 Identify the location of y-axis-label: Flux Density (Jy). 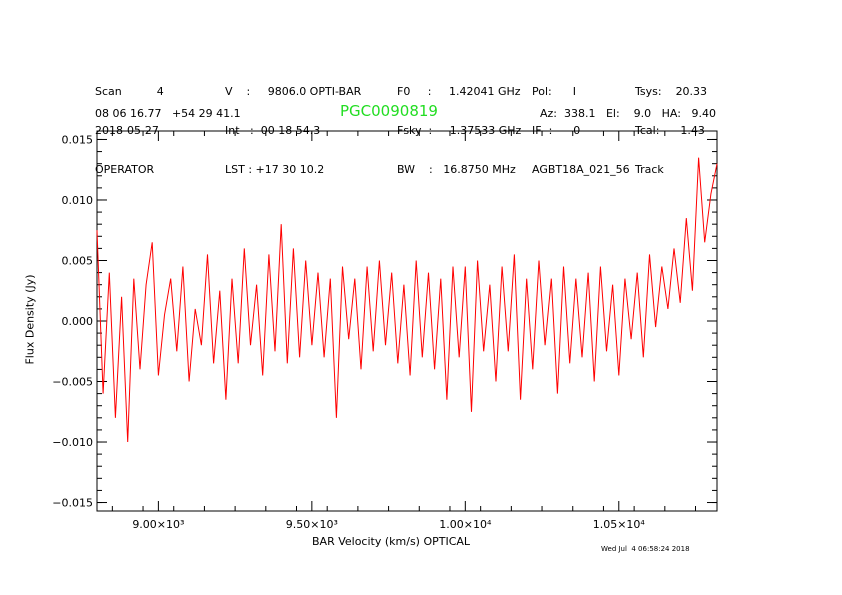
(30, 319).